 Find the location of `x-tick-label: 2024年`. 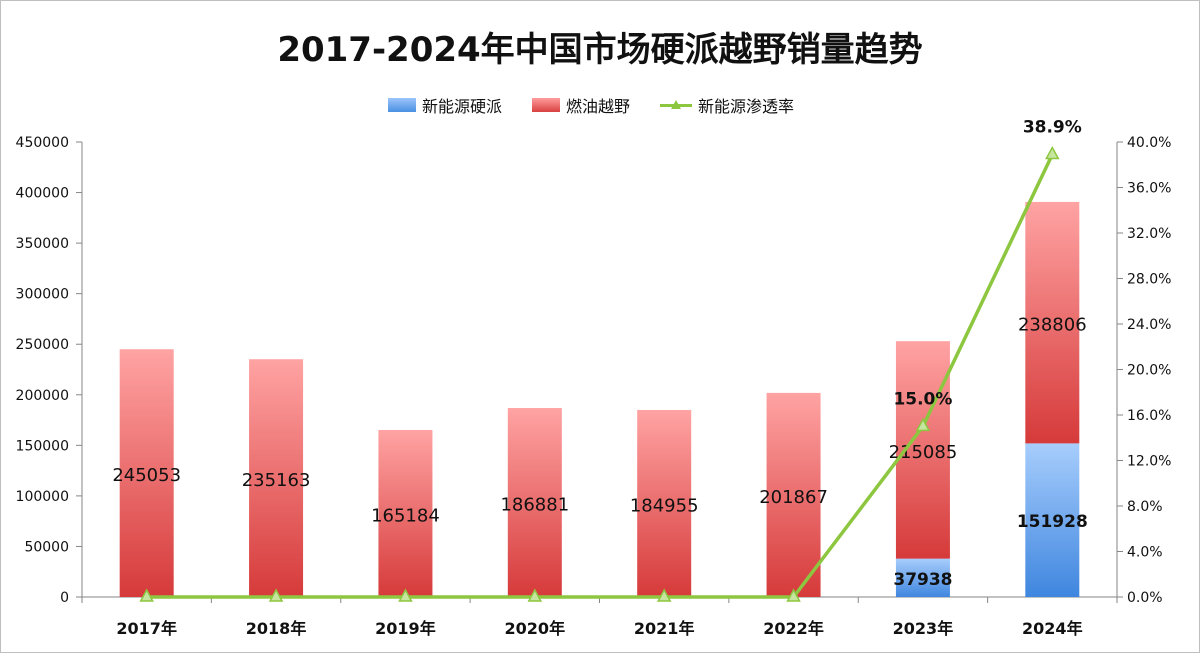

x-tick-label: 2024年 is located at coordinates (1052, 628).